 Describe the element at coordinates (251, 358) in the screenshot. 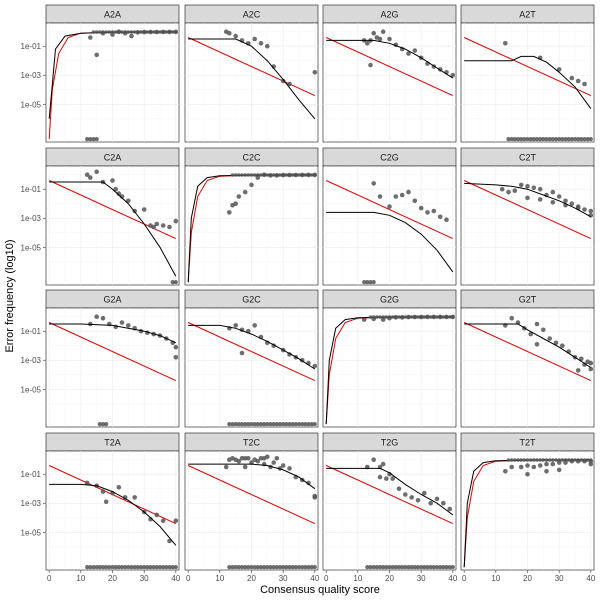

I see `panel-g2c: G2C` at that location.